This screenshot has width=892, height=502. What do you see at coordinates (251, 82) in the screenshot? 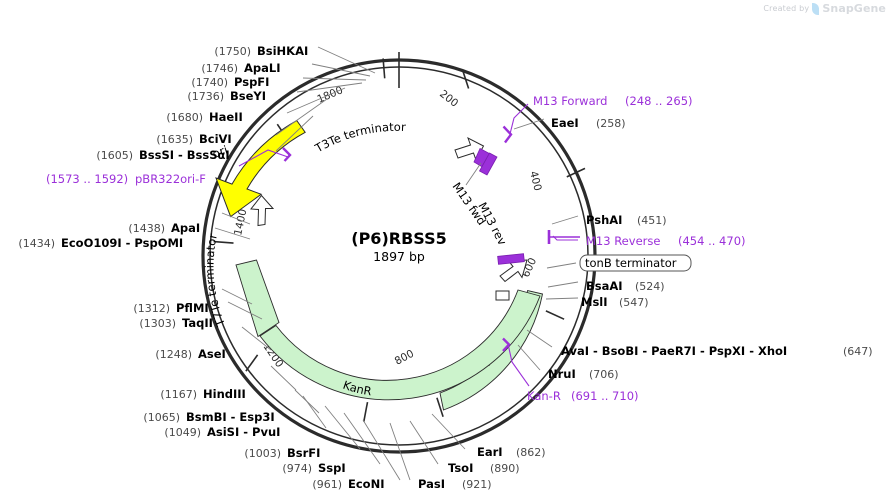
I see `enzyme-name: PspFI` at bounding box center [251, 82].